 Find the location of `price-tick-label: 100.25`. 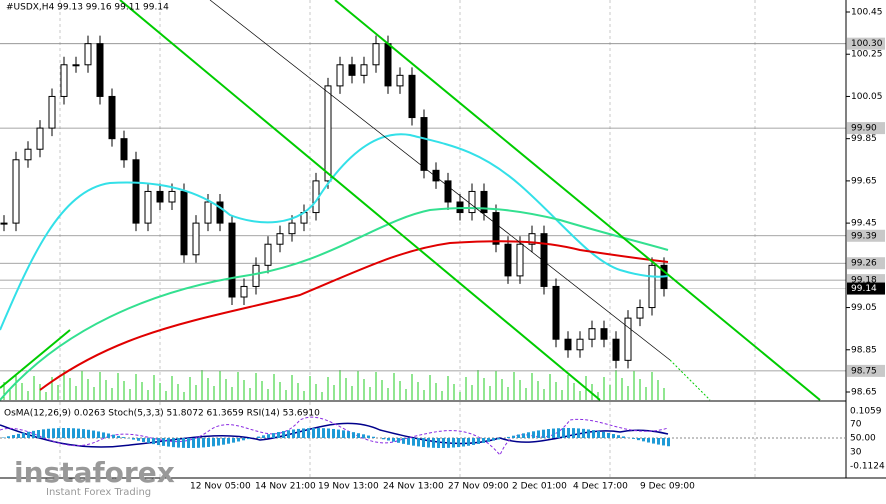

price-tick-label: 100.25 is located at coordinates (867, 55).